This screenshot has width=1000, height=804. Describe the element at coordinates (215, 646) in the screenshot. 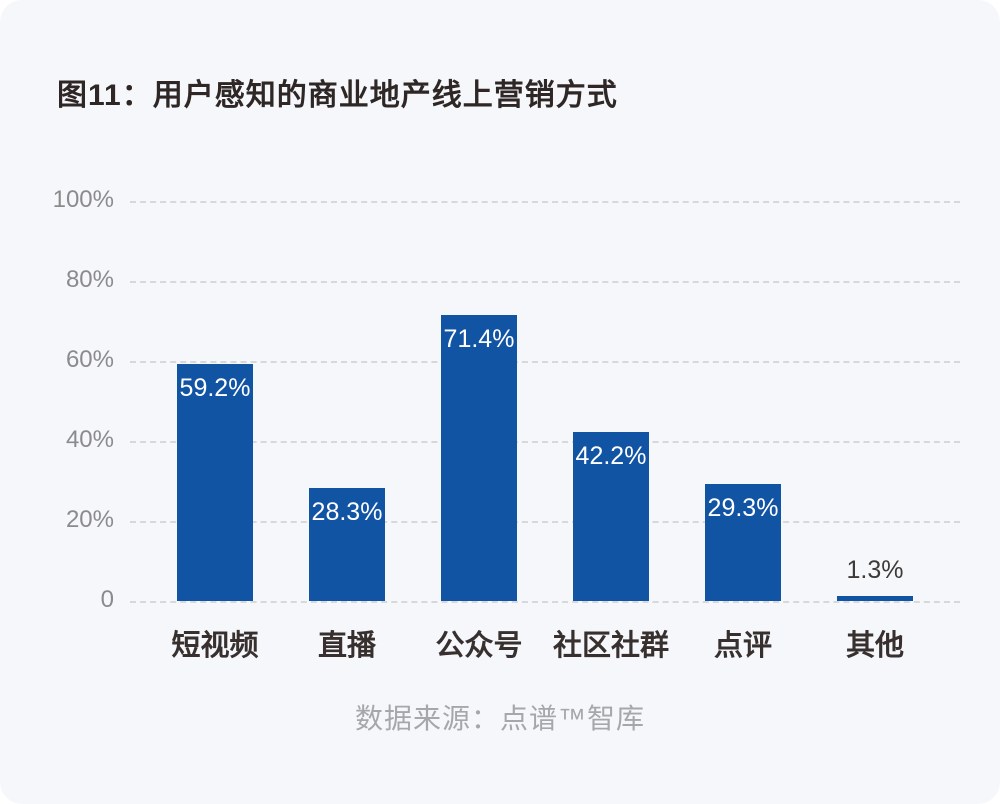

I see `x-axis-category-label: 短视频` at that location.